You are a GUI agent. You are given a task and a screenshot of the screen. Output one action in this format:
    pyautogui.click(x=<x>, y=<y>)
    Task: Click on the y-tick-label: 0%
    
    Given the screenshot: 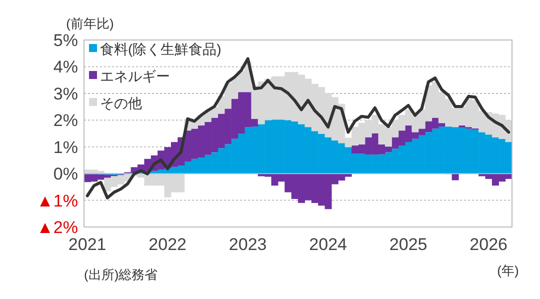 What is the action you would take?
    pyautogui.click(x=65, y=174)
    